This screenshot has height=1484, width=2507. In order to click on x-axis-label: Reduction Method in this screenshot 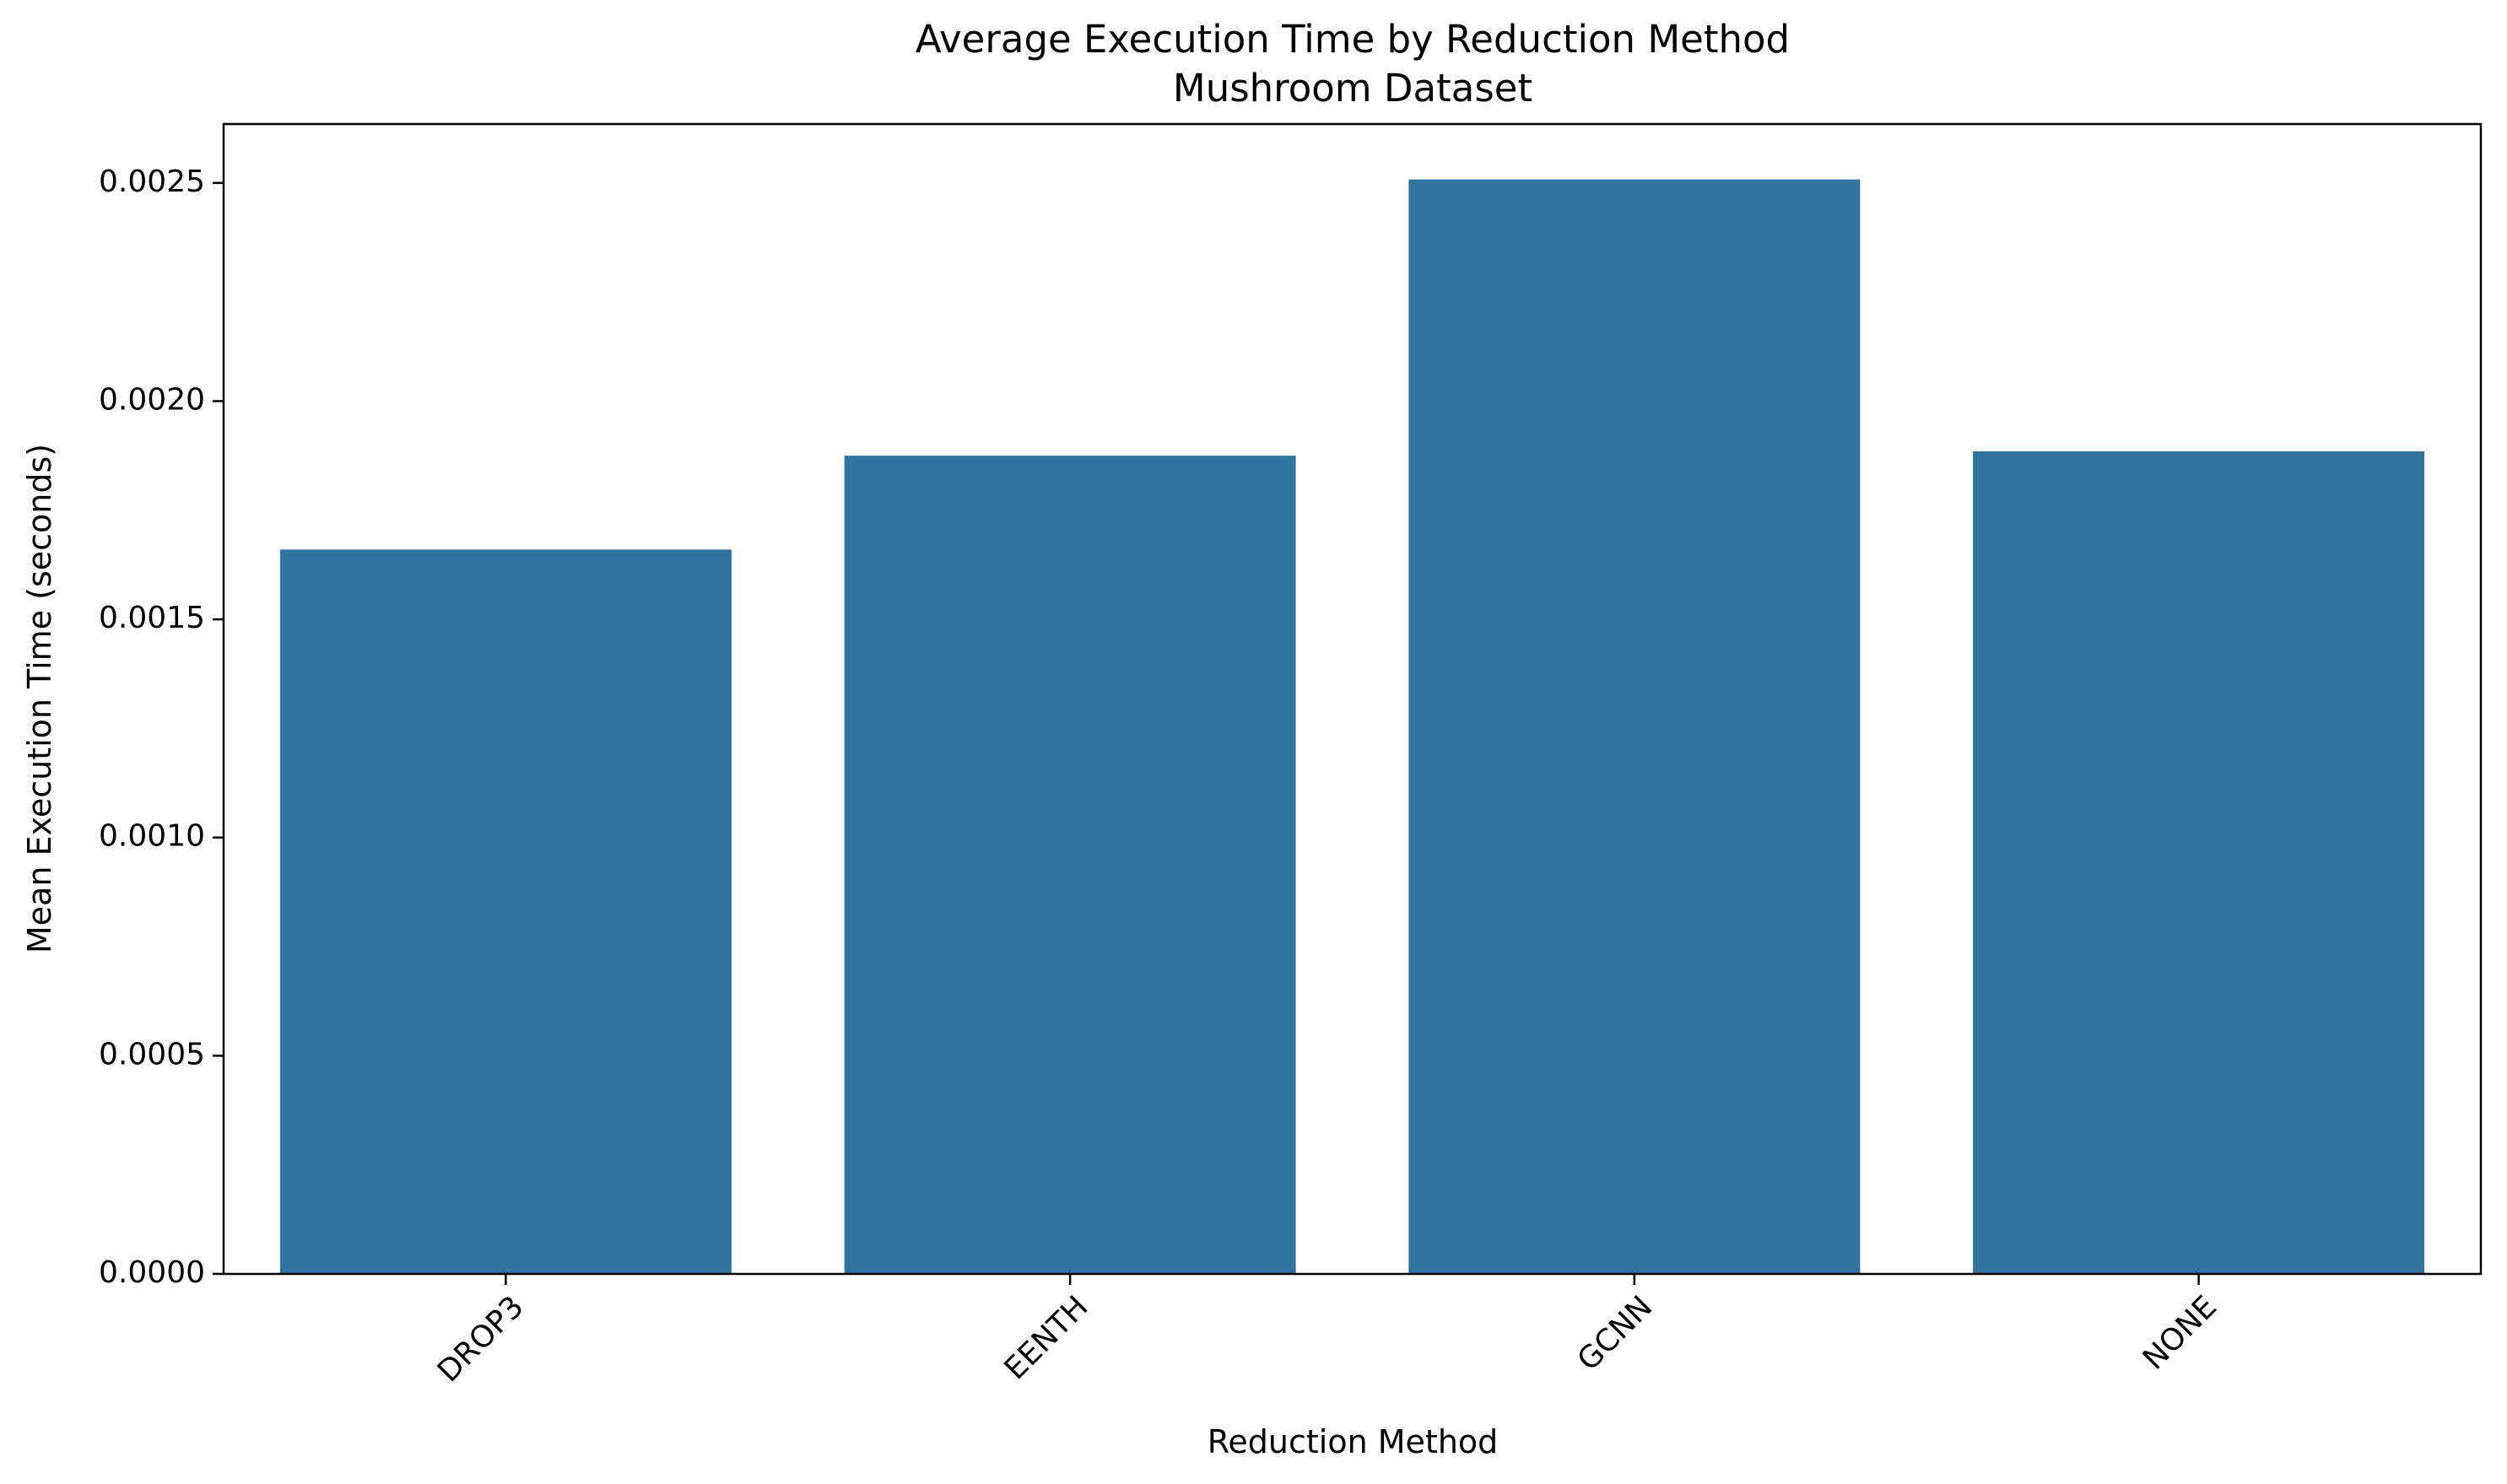, I will do `click(1354, 1441)`.